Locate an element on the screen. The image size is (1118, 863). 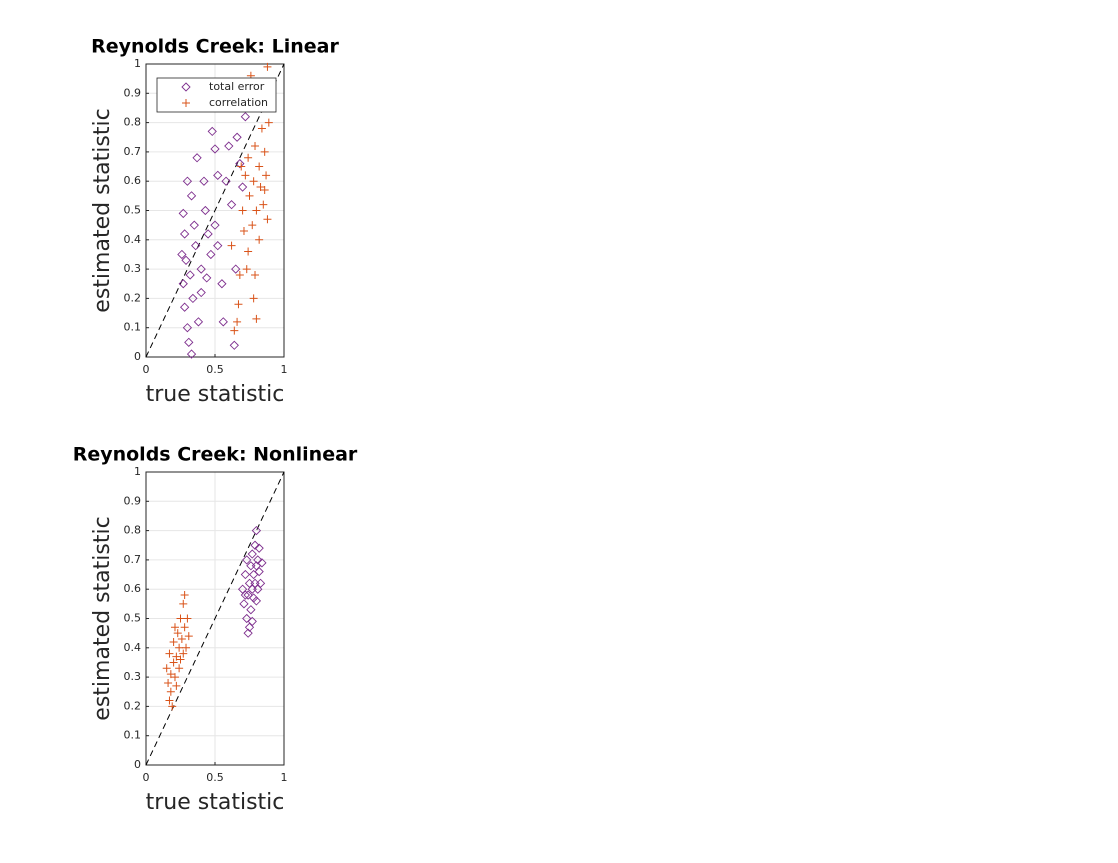
y-tick-label: 0.3 is located at coordinates (133, 268).